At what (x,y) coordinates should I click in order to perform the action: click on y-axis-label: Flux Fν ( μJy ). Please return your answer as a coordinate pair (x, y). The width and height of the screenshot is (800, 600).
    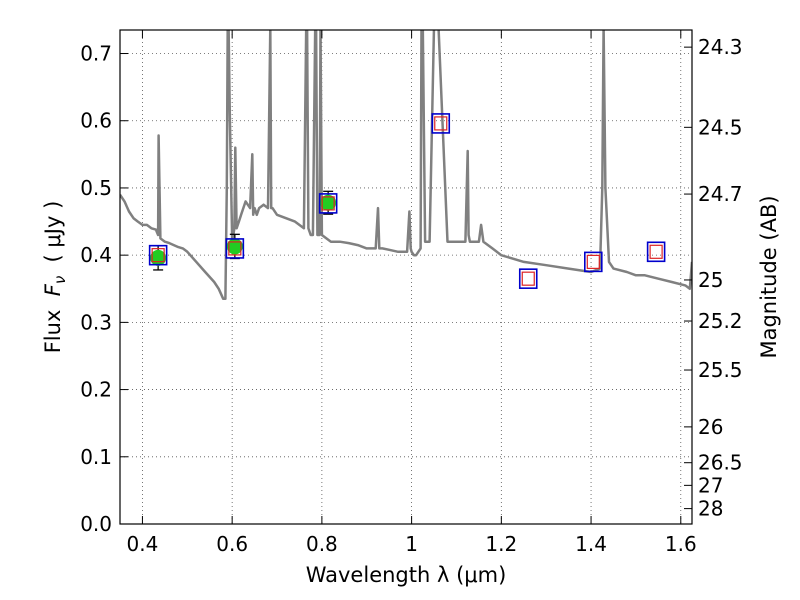
    Looking at the image, I should click on (55, 277).